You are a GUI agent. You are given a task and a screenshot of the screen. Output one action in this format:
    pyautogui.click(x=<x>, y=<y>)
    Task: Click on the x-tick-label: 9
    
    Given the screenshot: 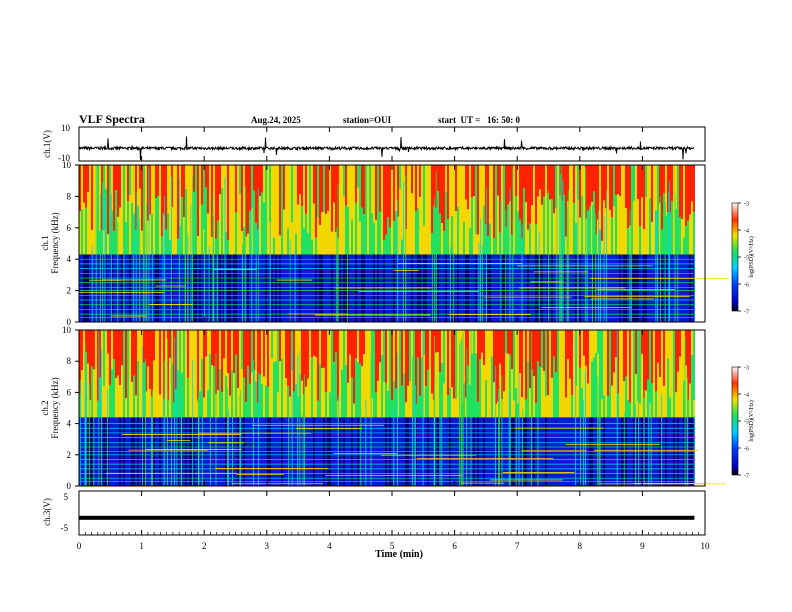 What is the action you would take?
    pyautogui.click(x=642, y=546)
    